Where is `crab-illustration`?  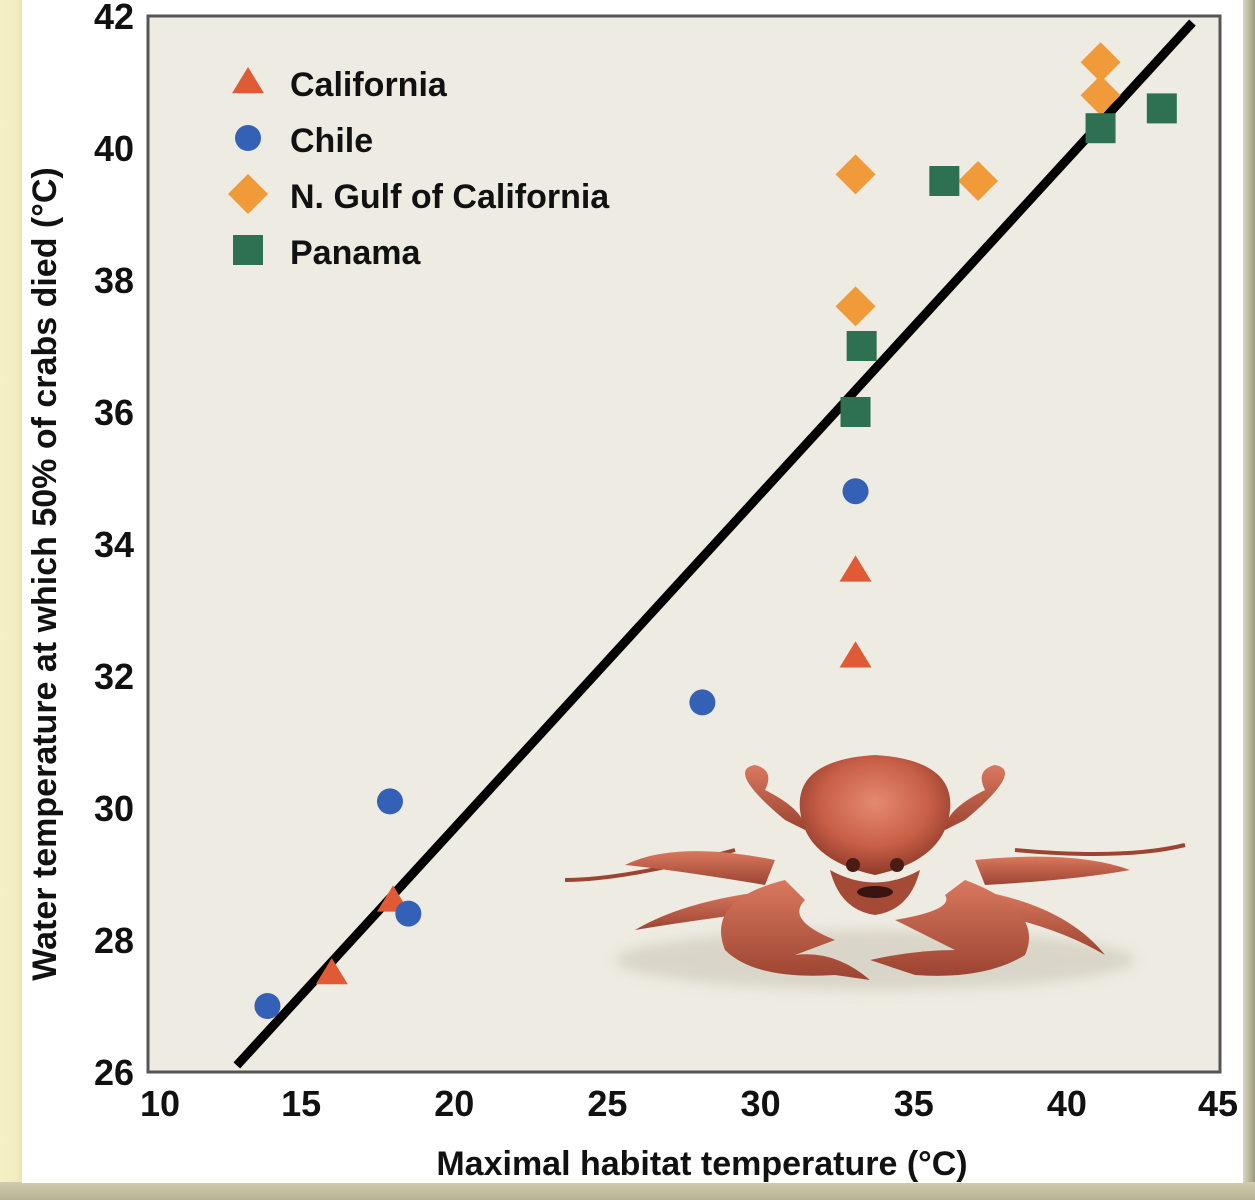 crab-illustration is located at coordinates (875, 872).